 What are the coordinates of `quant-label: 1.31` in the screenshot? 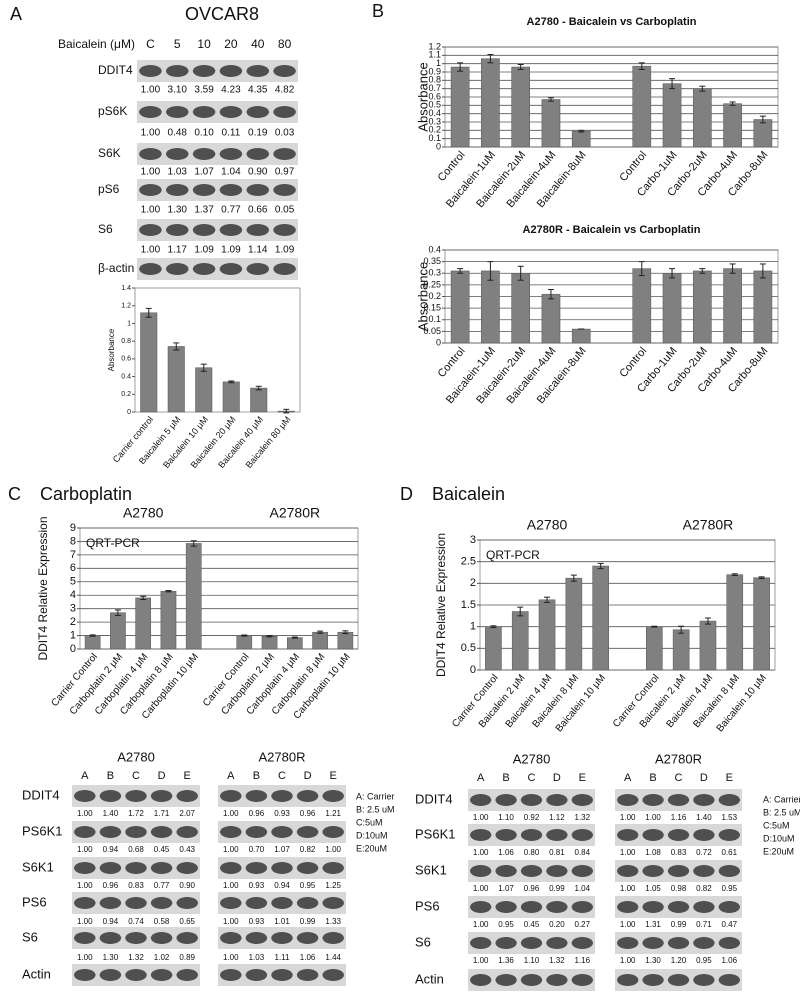 It's located at (653, 924).